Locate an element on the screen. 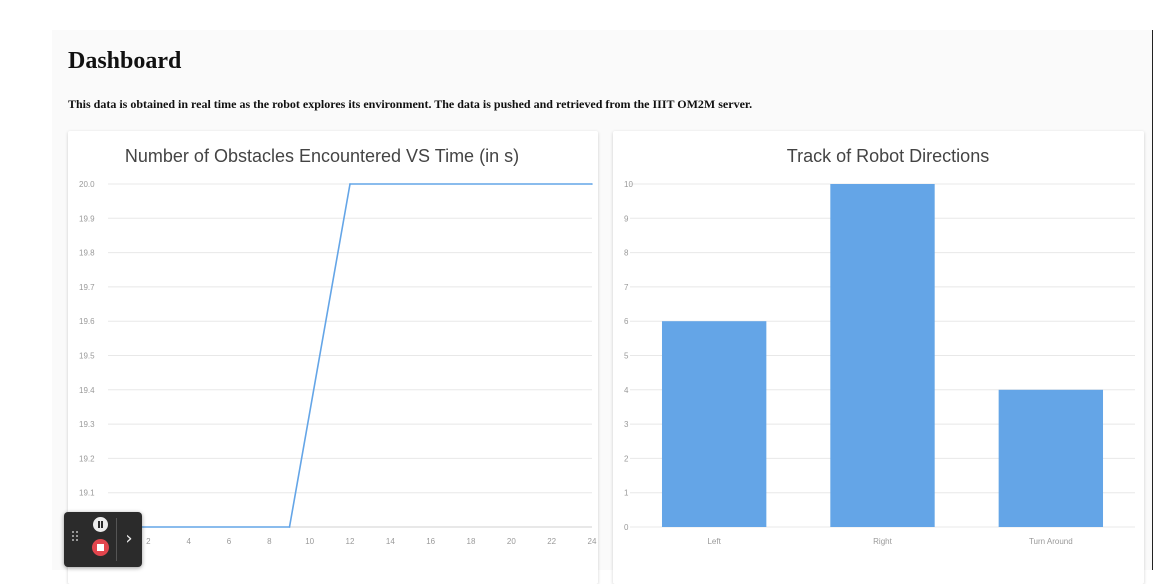 The width and height of the screenshot is (1154, 584). x-tick-label: 6 is located at coordinates (229, 541).